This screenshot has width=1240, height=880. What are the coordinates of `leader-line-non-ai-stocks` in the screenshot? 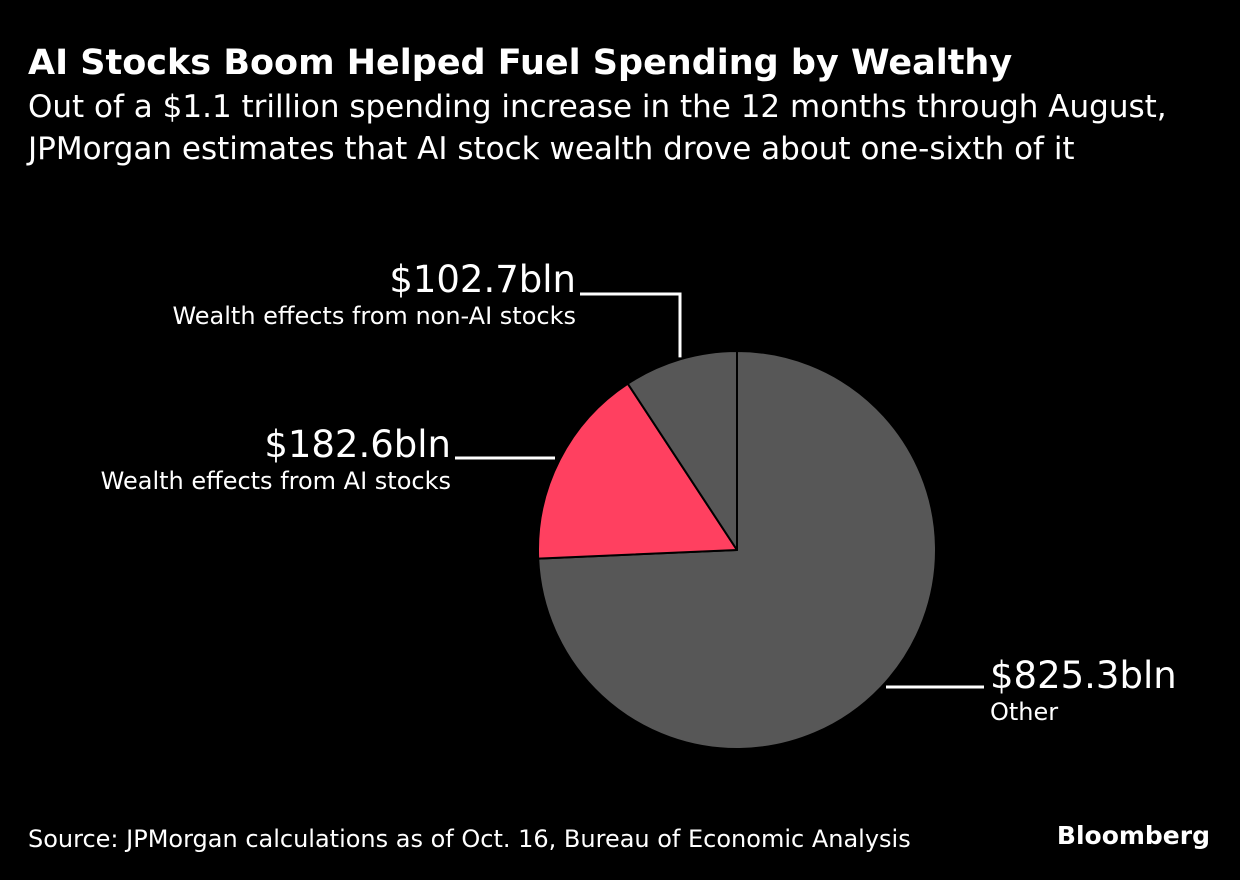 It's located at (631, 325).